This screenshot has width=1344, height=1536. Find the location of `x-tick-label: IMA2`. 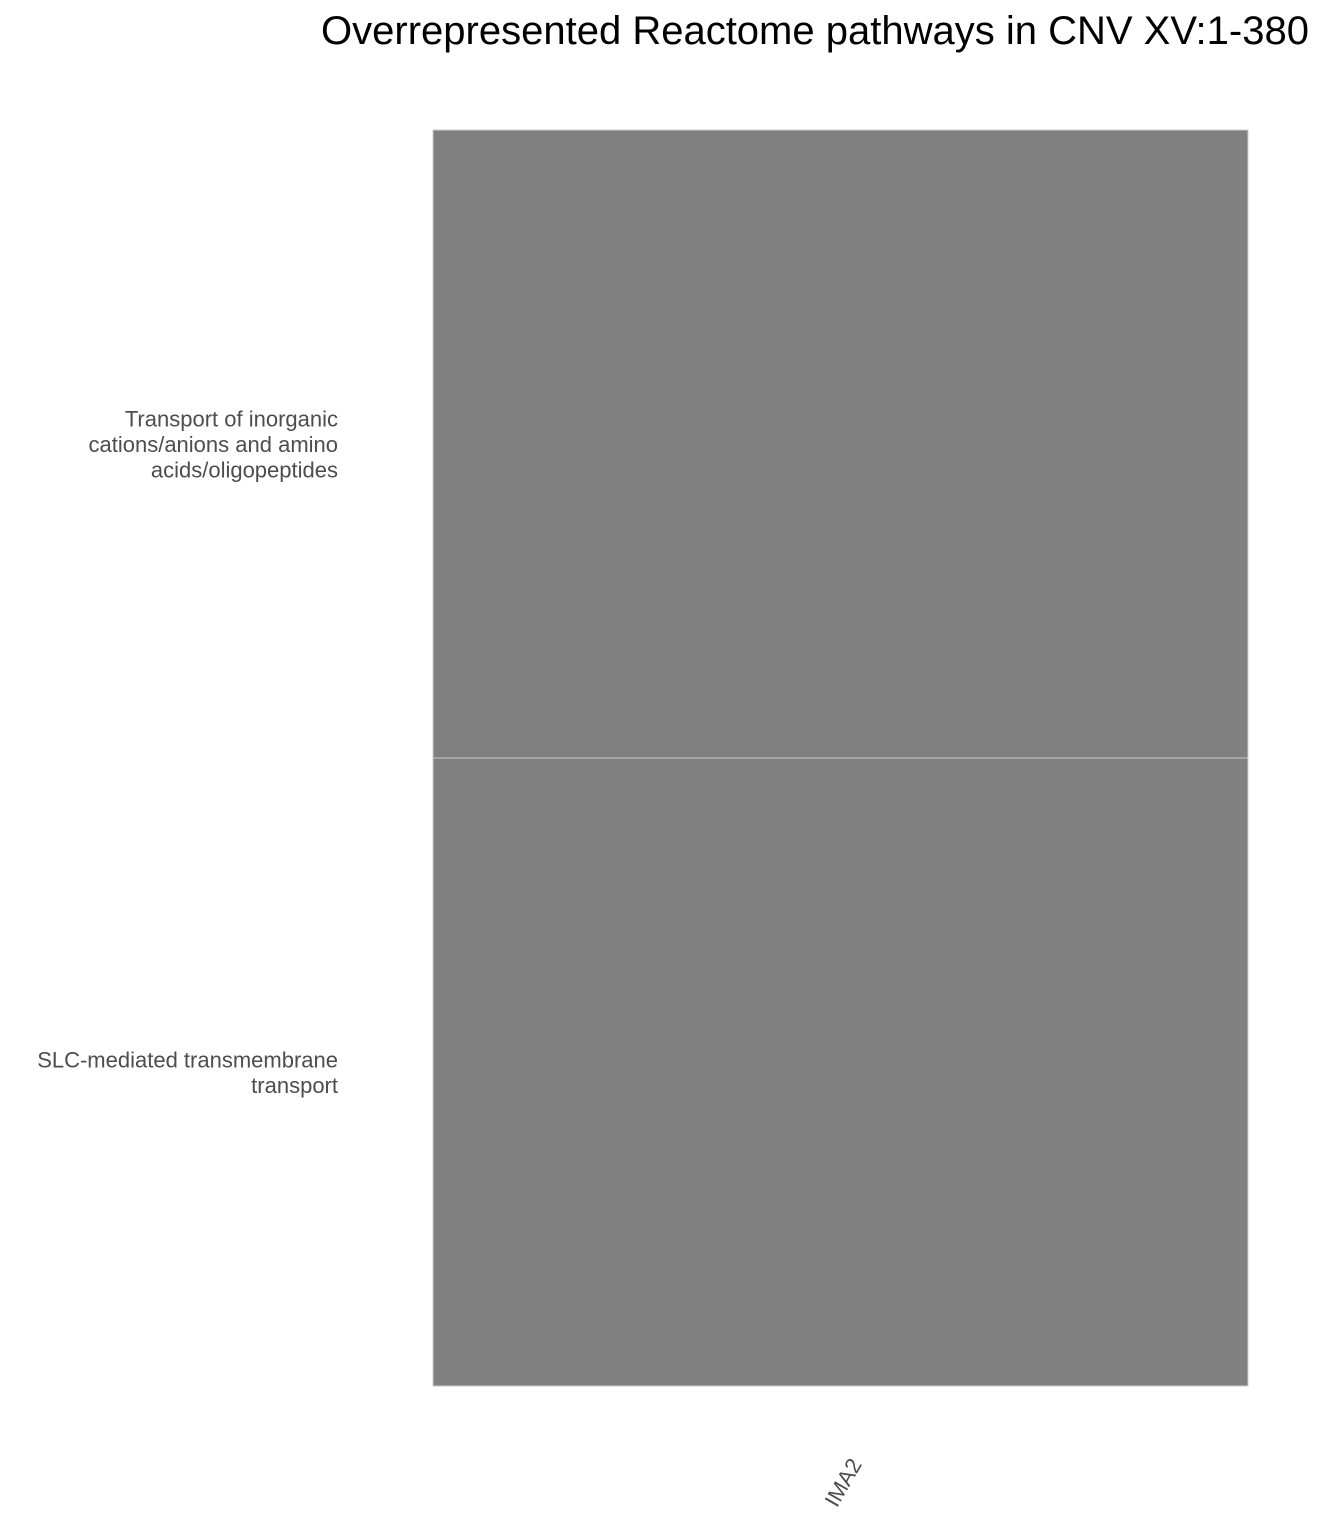

x-tick-label: IMA2 is located at coordinates (842, 1482).